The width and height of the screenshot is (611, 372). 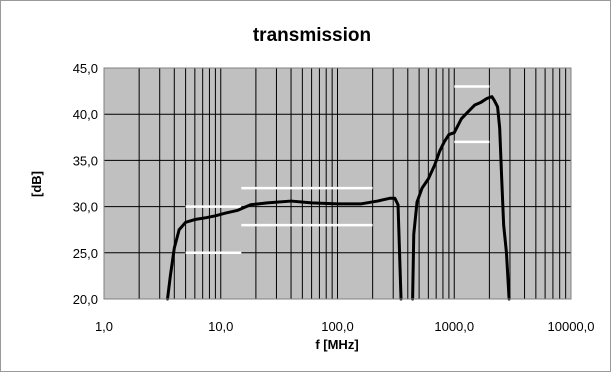 I want to click on y-tick-label: 40,0, so click(x=85, y=114).